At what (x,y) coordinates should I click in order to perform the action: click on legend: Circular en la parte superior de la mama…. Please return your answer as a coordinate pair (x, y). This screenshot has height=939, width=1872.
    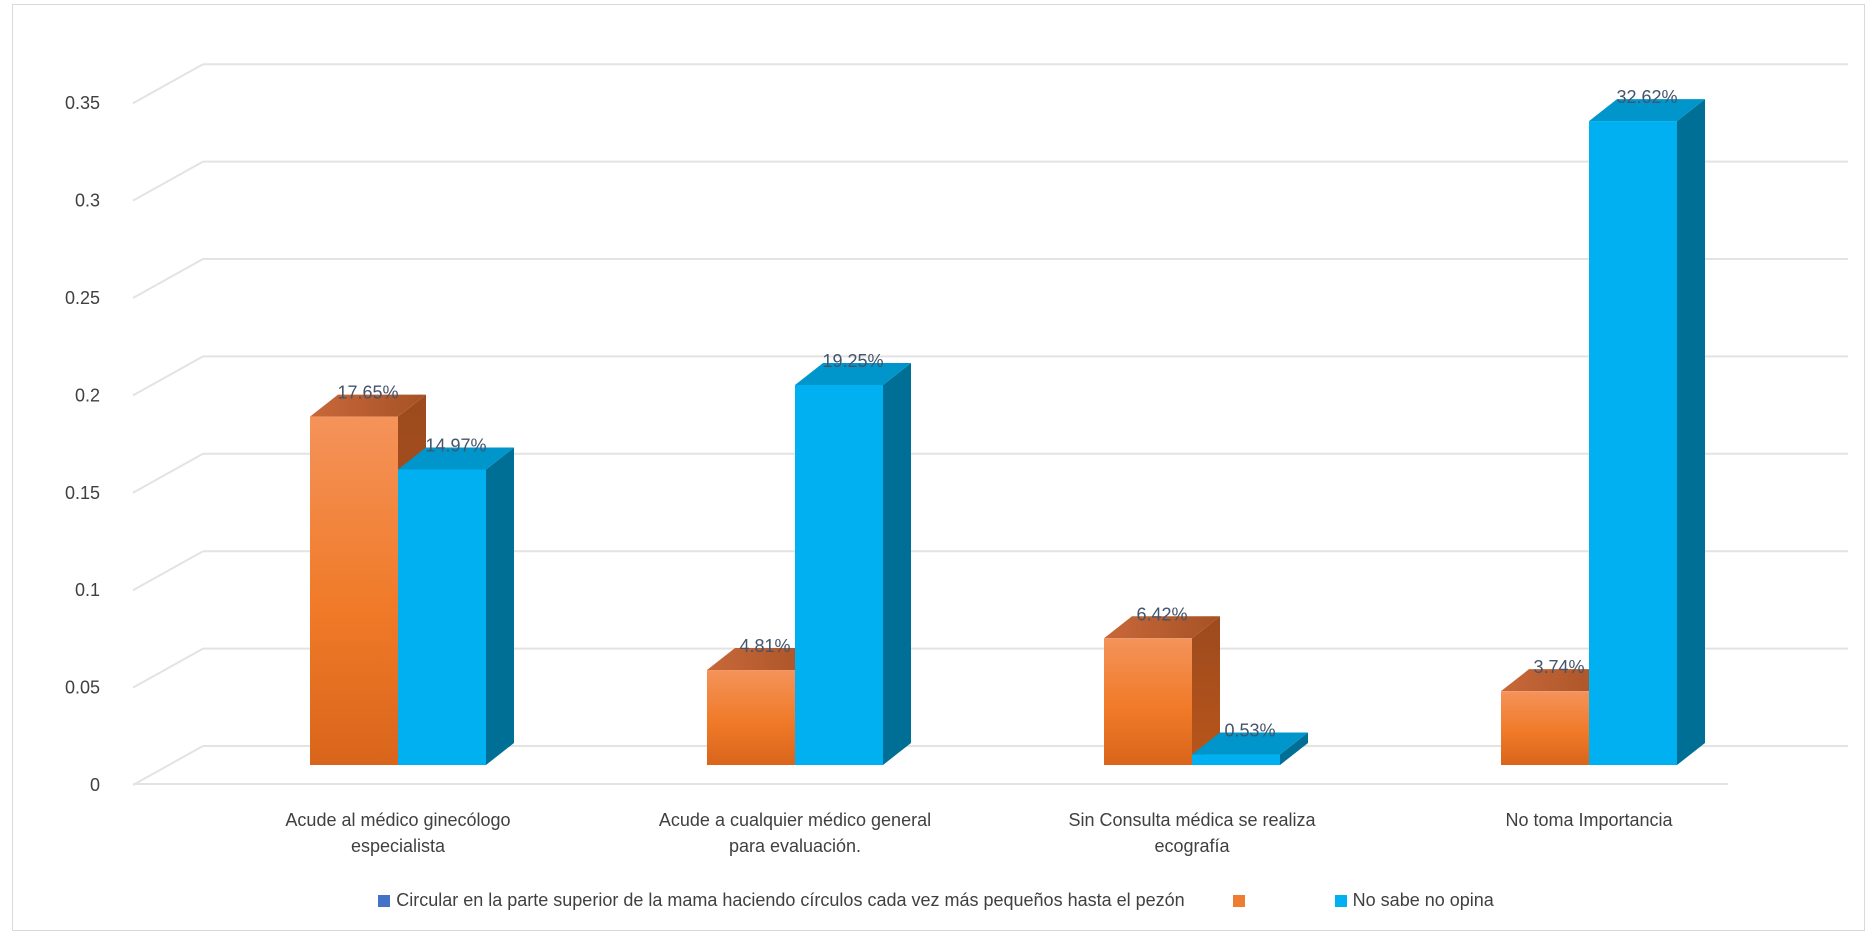
    Looking at the image, I should click on (936, 900).